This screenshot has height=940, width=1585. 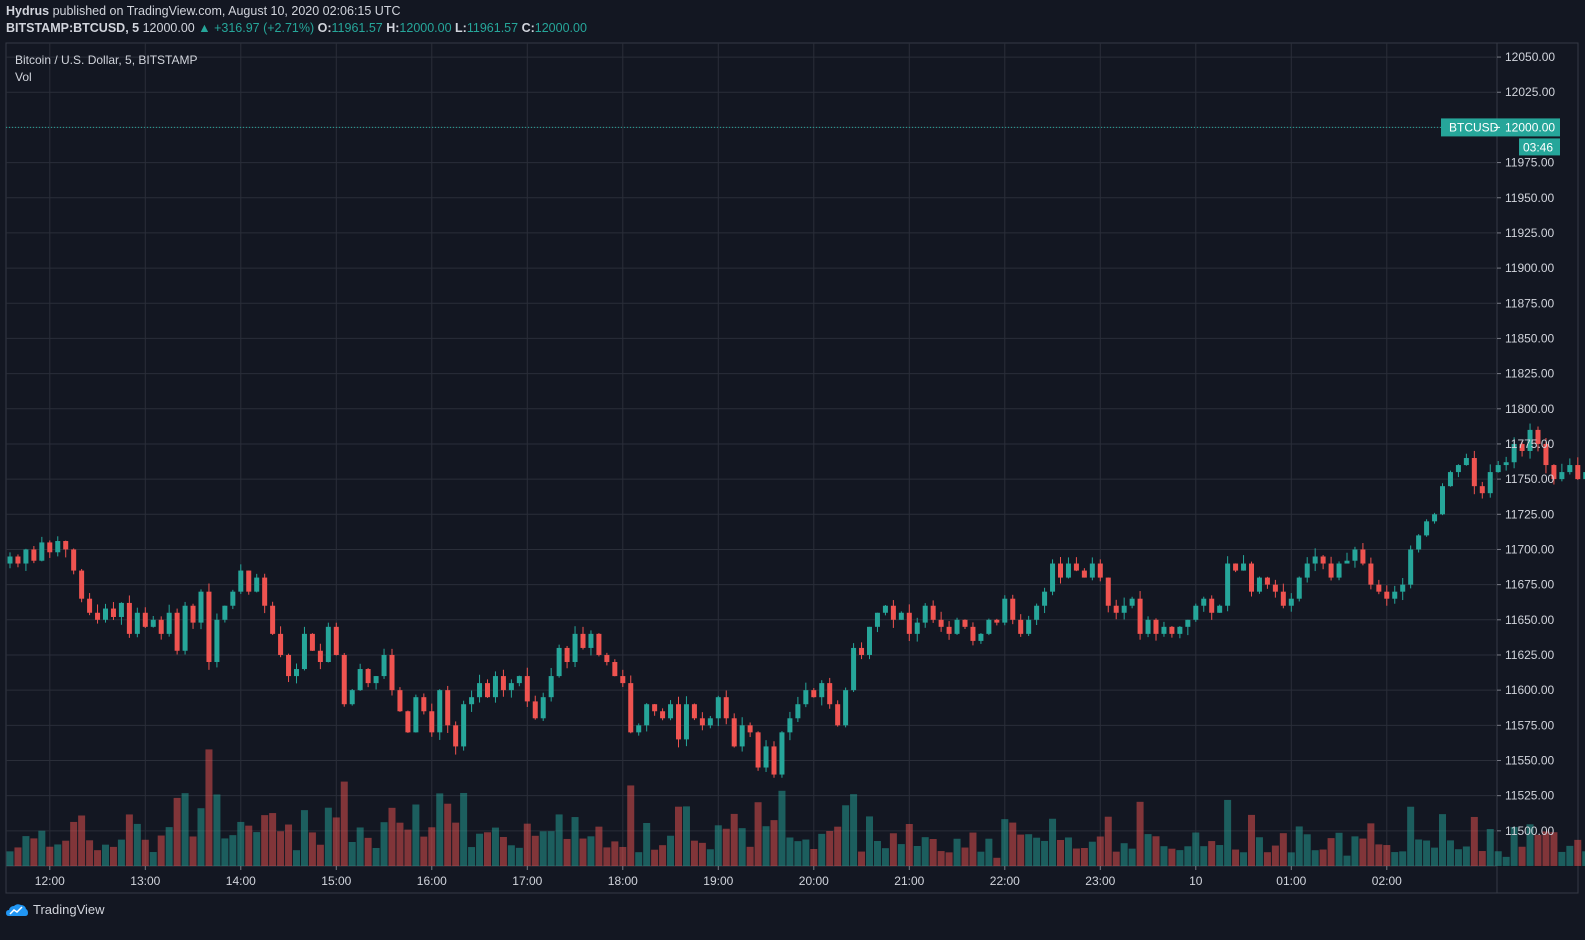 I want to click on x-tick-label: 20:00, so click(x=814, y=881).